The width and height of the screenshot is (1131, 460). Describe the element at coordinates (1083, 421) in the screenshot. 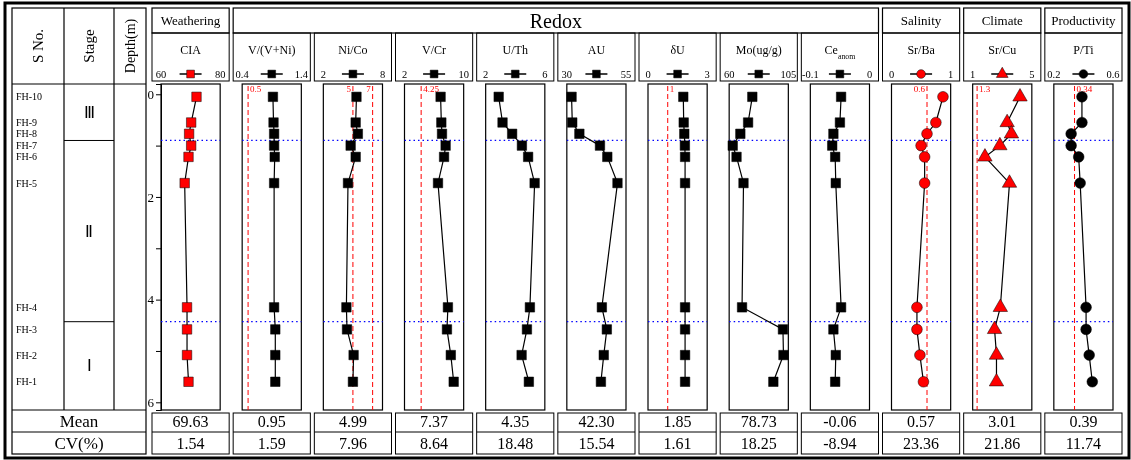

I see `text: 0.39` at that location.